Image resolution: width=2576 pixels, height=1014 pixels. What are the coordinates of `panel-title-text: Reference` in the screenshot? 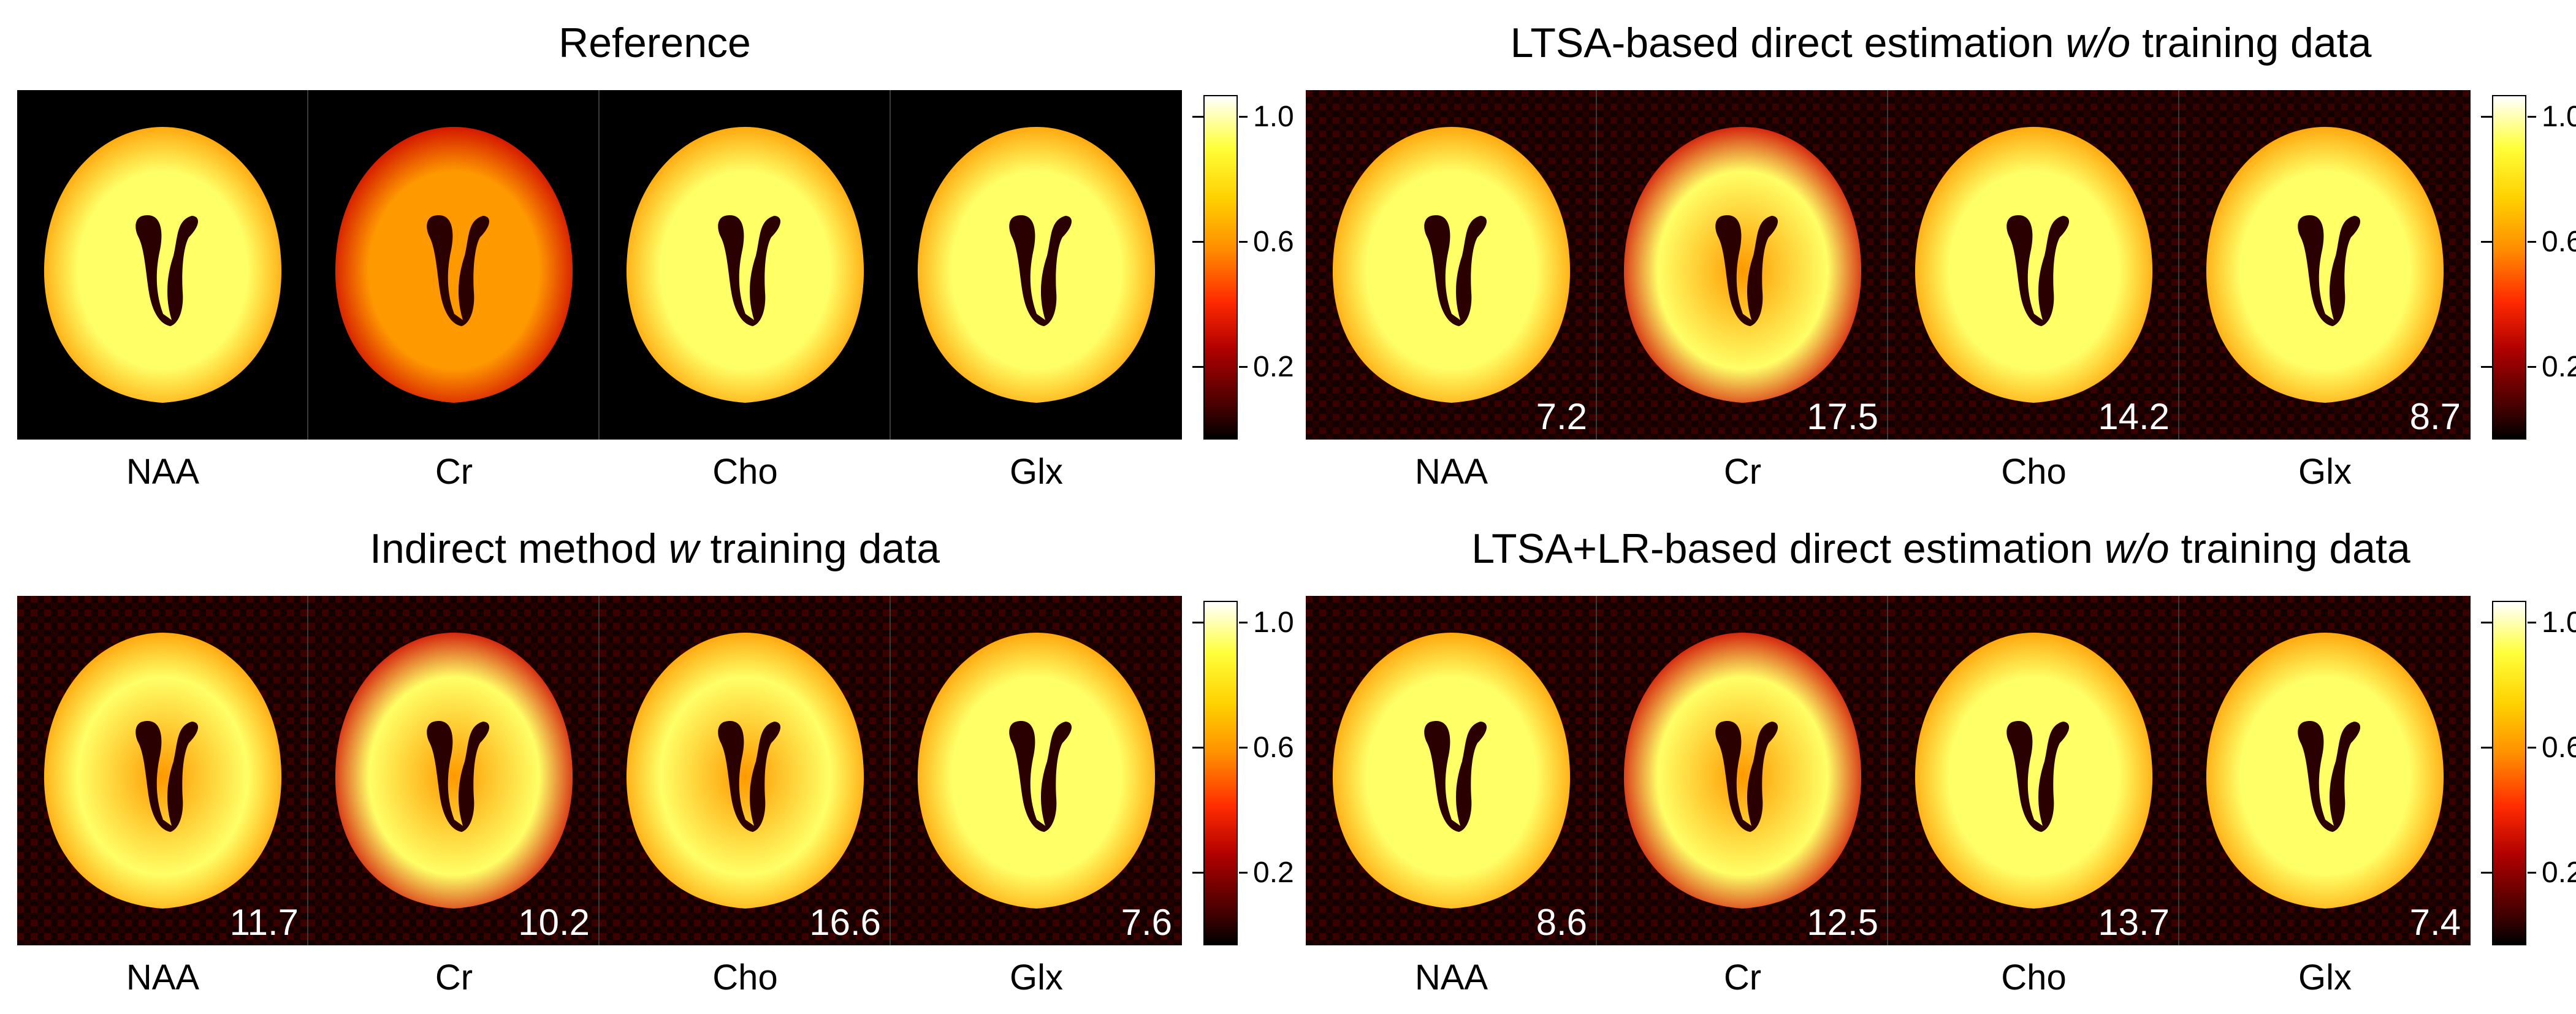 It's located at (654, 43).